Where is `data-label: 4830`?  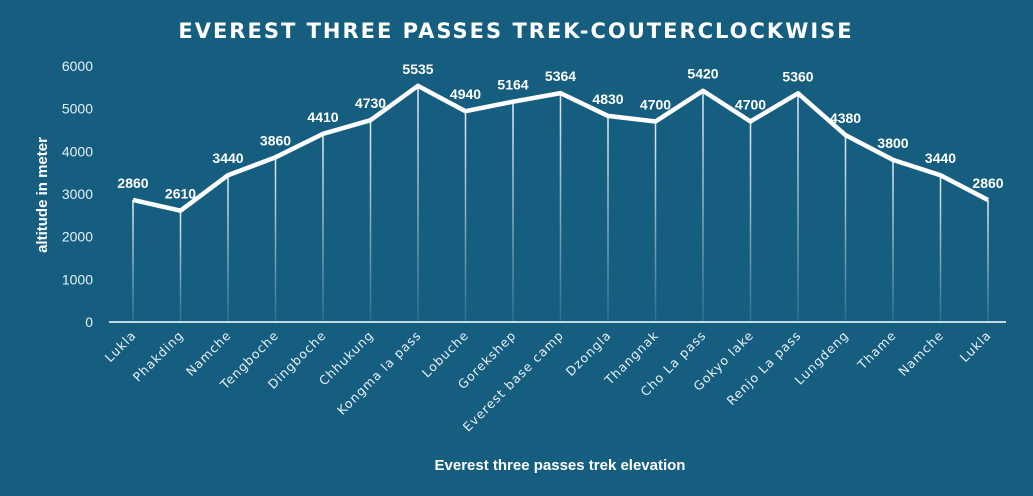 data-label: 4830 is located at coordinates (607, 99).